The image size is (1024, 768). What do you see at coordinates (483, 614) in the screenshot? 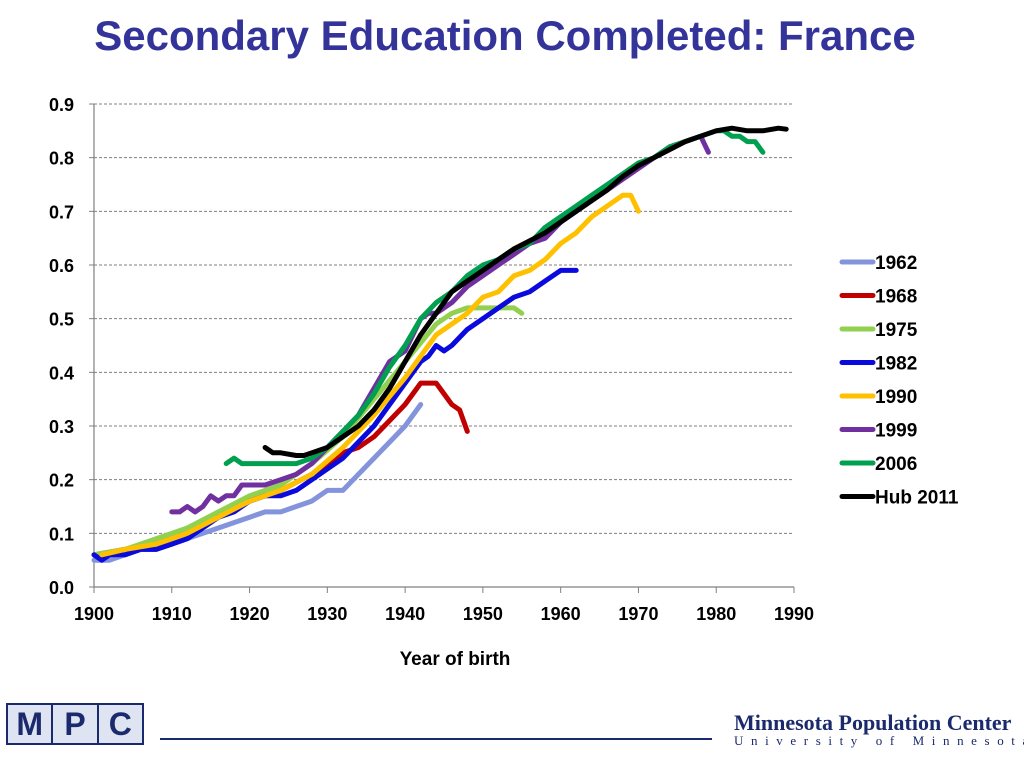
I see `x-tick-label: 1950` at bounding box center [483, 614].